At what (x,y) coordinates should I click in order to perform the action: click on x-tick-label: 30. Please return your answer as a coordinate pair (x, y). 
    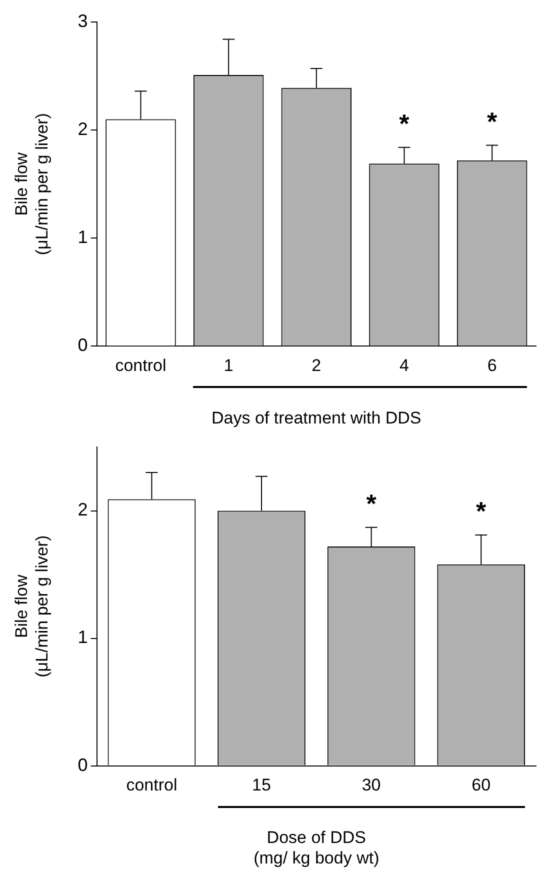
    Looking at the image, I should click on (371, 785).